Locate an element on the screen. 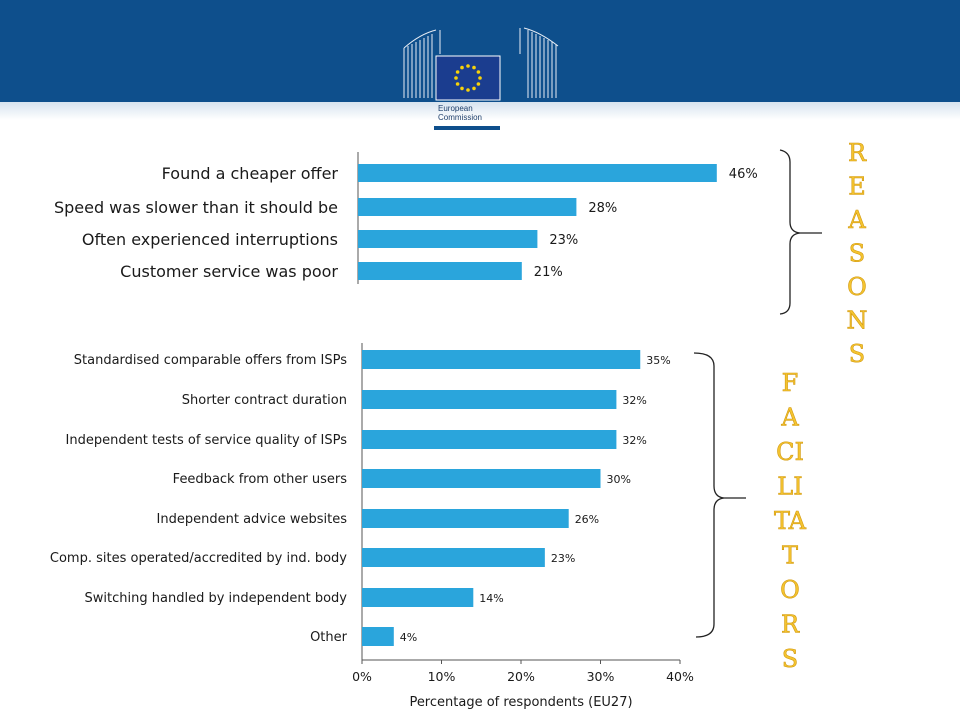  chart1-category-label: Customer service was poor is located at coordinates (229, 271).